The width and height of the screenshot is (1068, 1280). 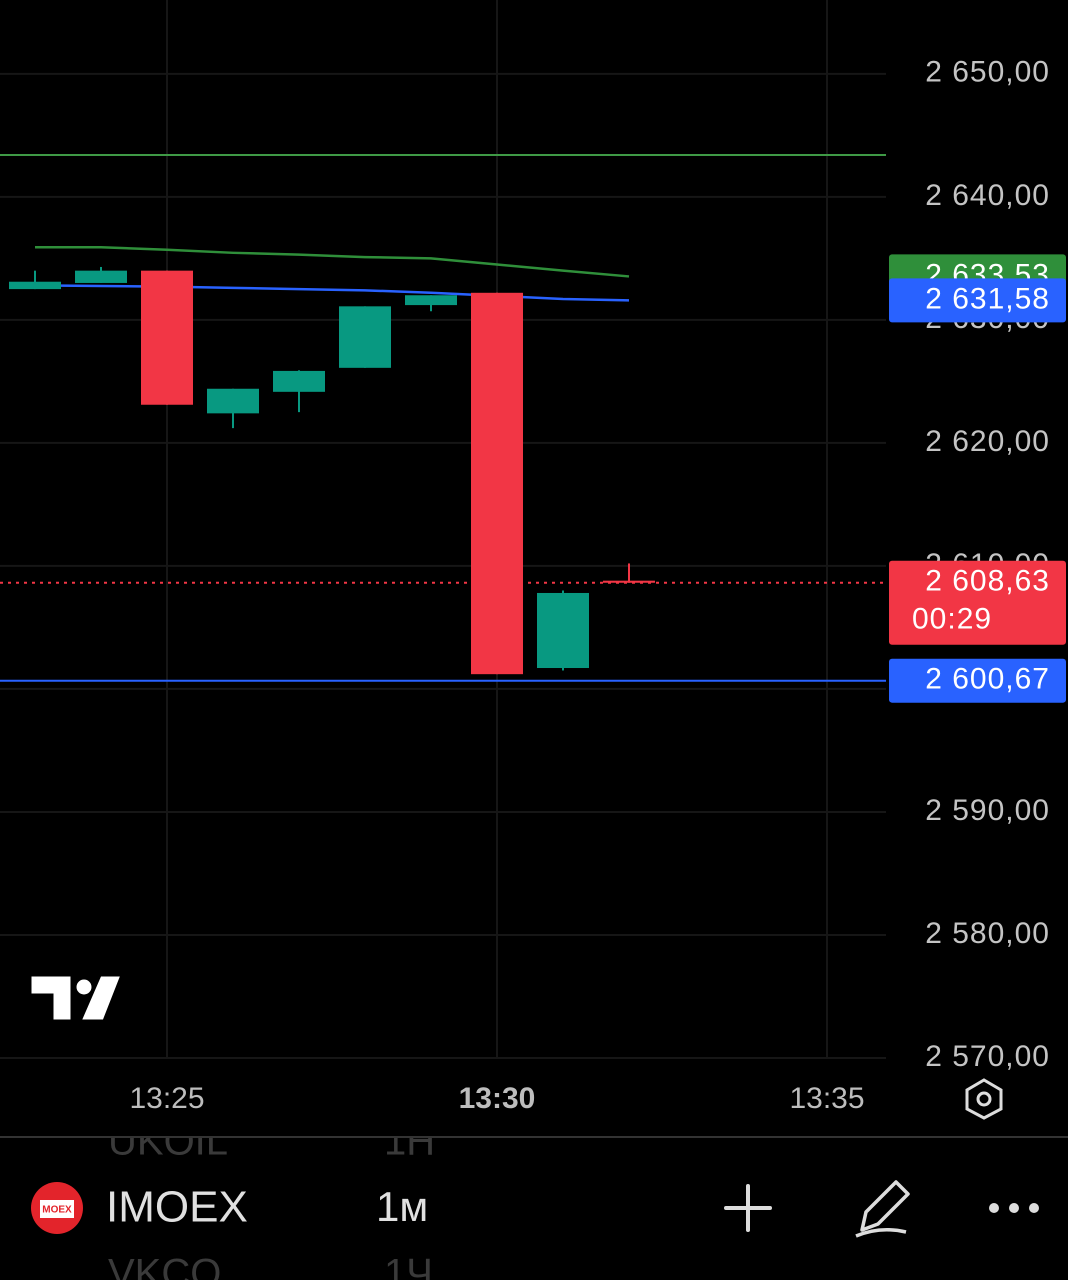 I want to click on tradingview-logo, so click(x=76, y=998).